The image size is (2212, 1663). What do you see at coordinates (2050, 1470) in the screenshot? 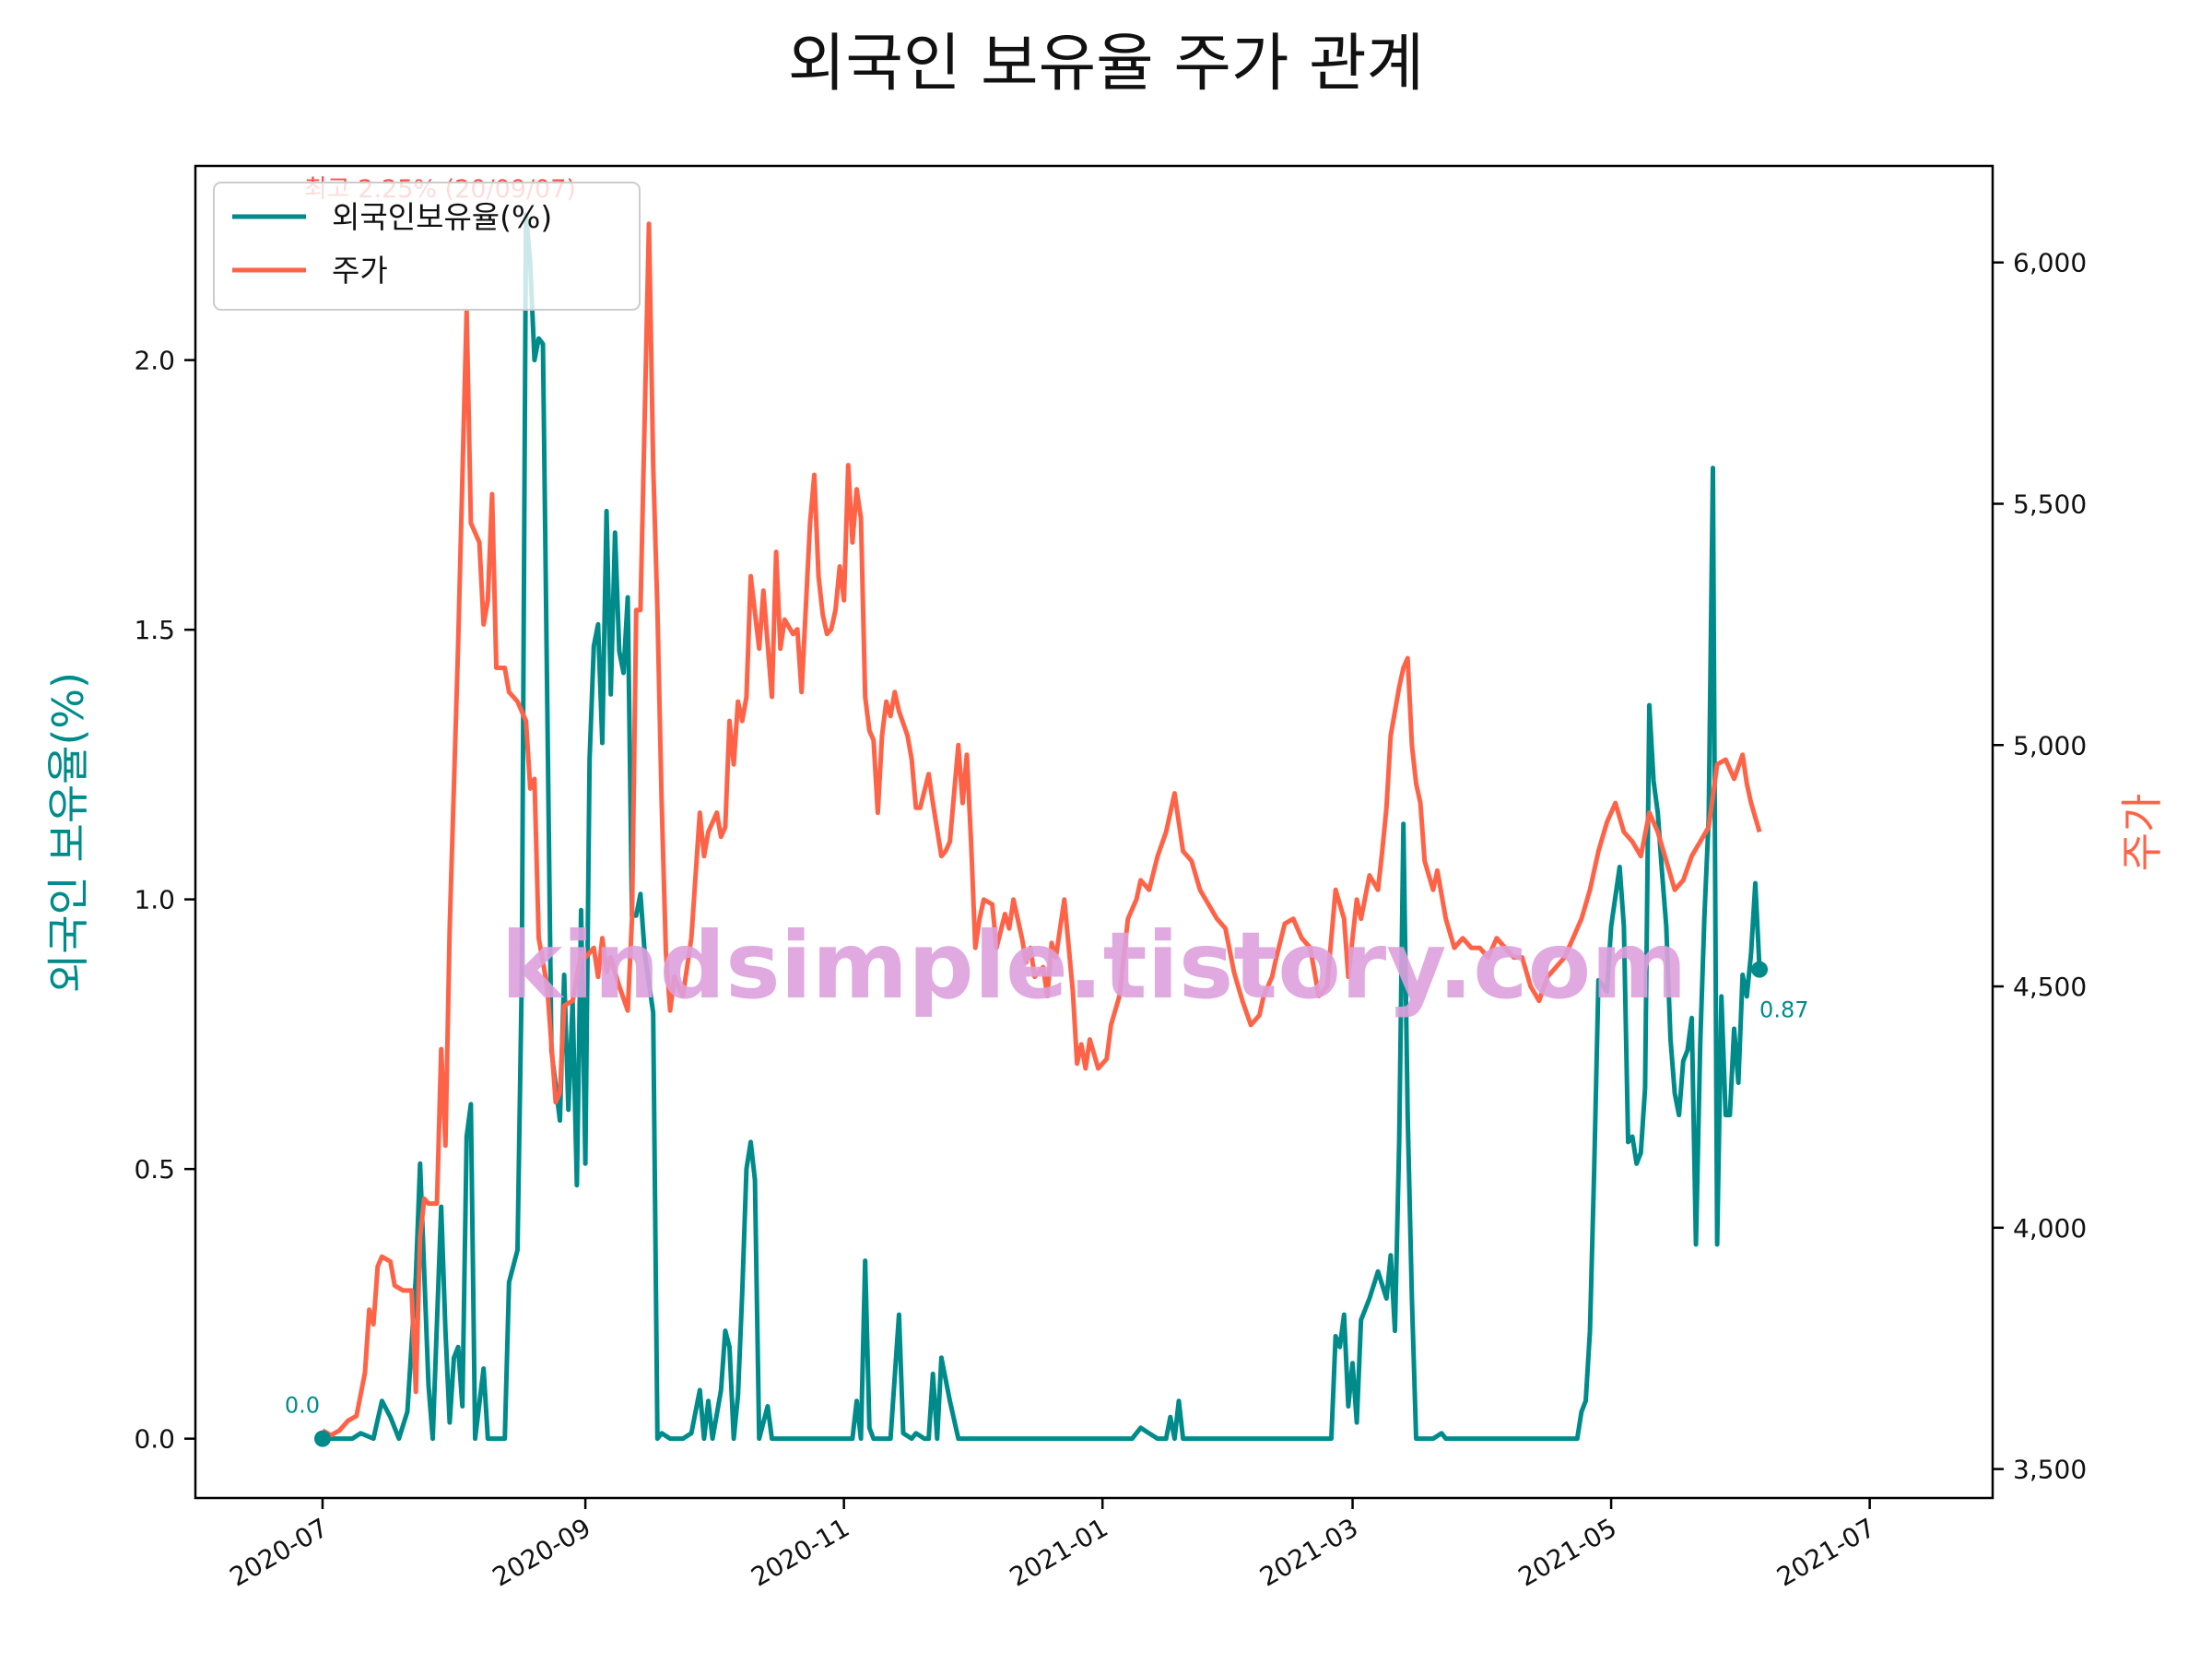
I see `y-right-tick-label: 3,500` at bounding box center [2050, 1470].